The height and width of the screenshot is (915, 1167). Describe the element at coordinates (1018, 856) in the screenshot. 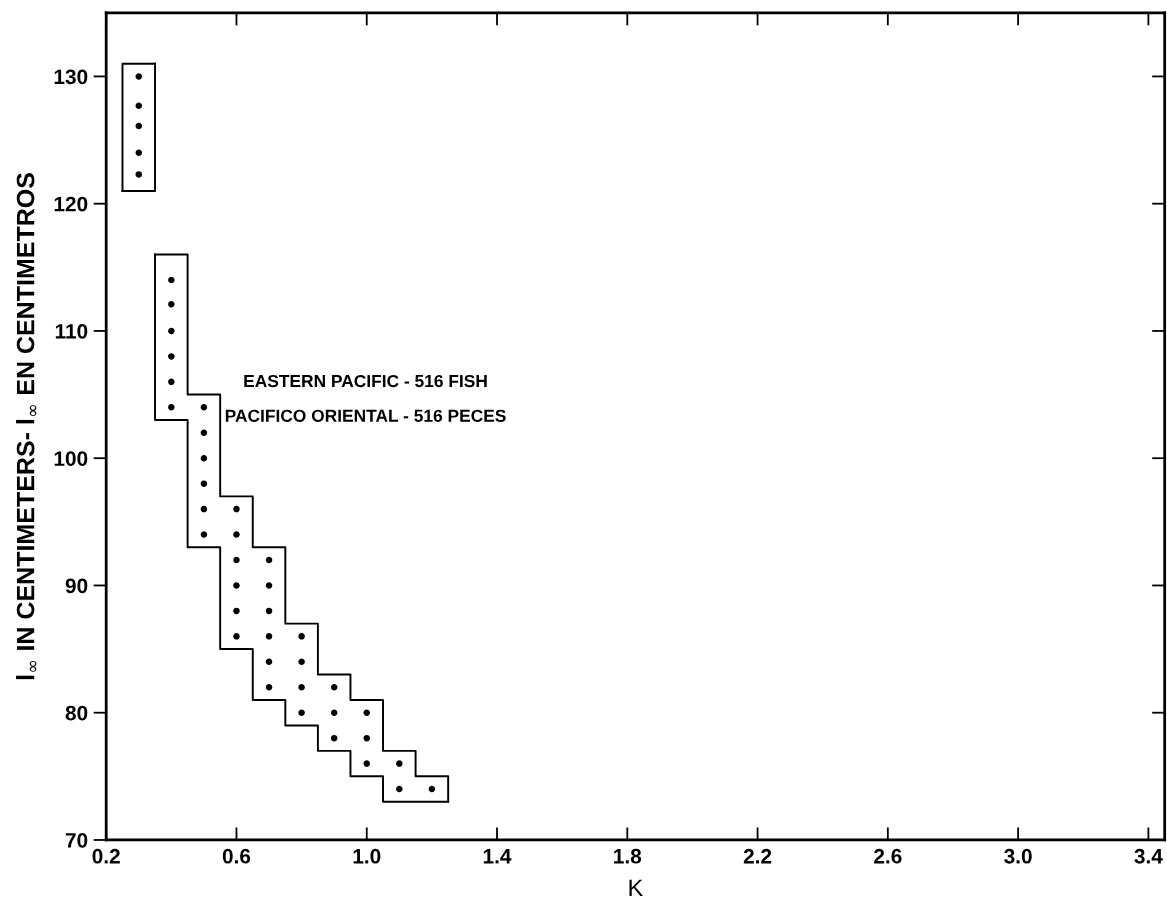

I see `x-tick-label: 3.0` at that location.